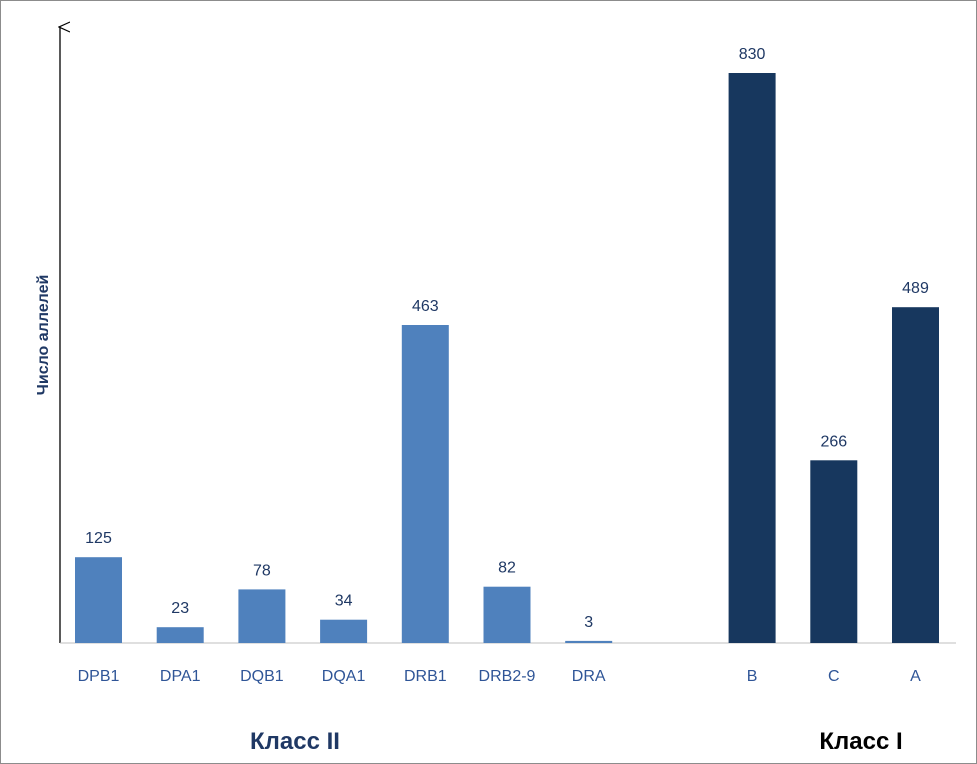 The image size is (977, 764). I want to click on tick-label-dqa1: DQA1, so click(344, 676).